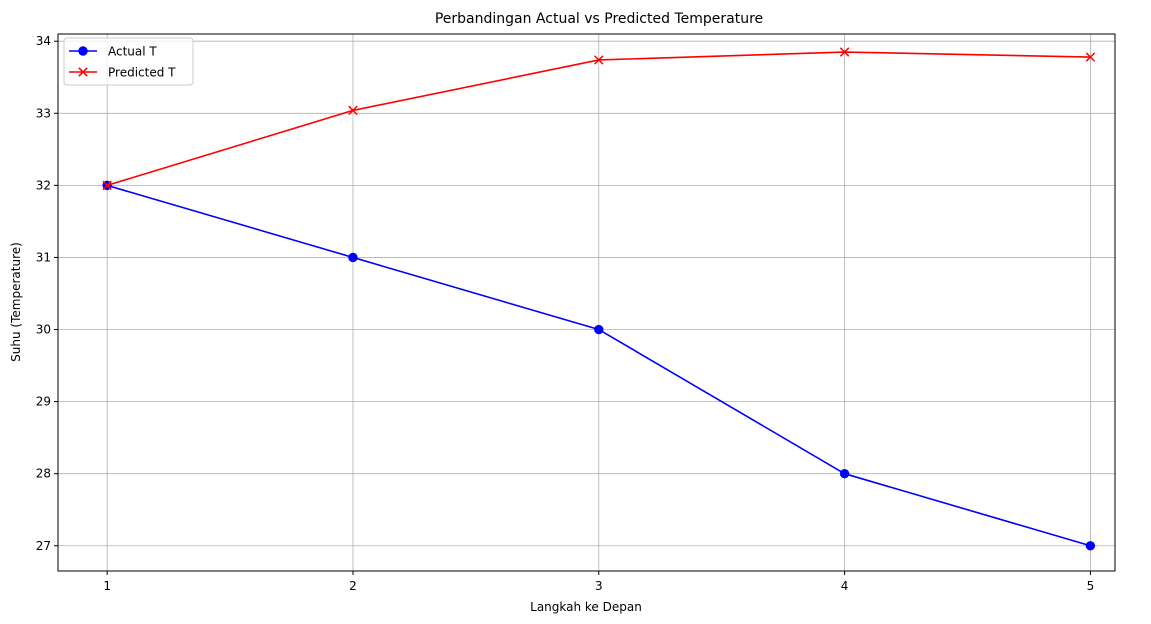 Image resolution: width=1151 pixels, height=624 pixels. Describe the element at coordinates (142, 73) in the screenshot. I see `legend-label: Predicted T` at that location.